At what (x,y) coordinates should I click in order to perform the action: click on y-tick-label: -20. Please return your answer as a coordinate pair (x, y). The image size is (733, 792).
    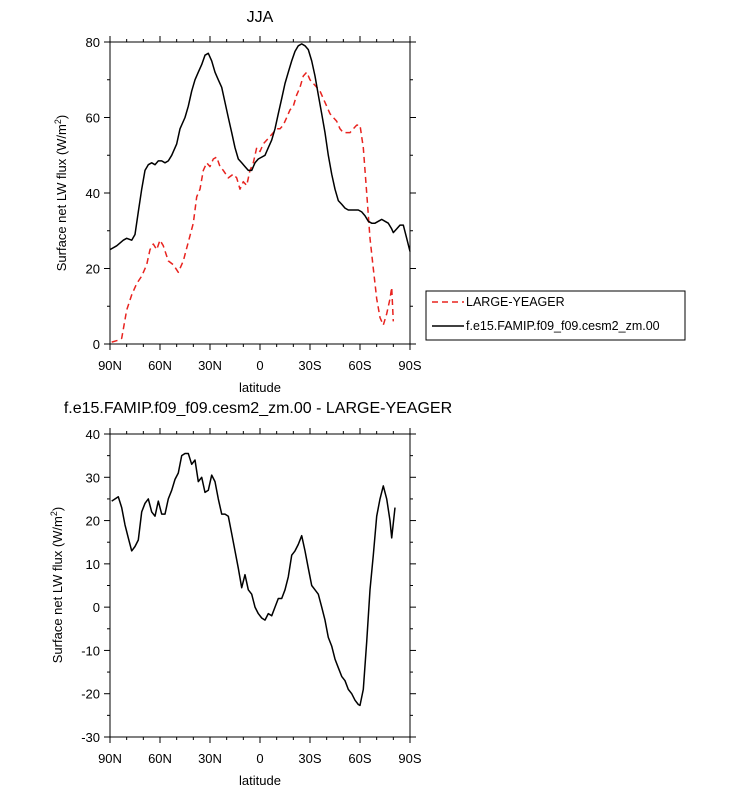
    Looking at the image, I should click on (90, 694).